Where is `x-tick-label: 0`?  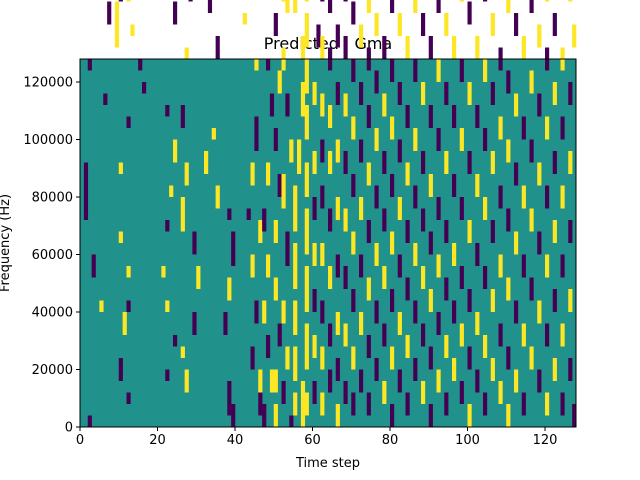
x-tick-label: 0 is located at coordinates (80, 440).